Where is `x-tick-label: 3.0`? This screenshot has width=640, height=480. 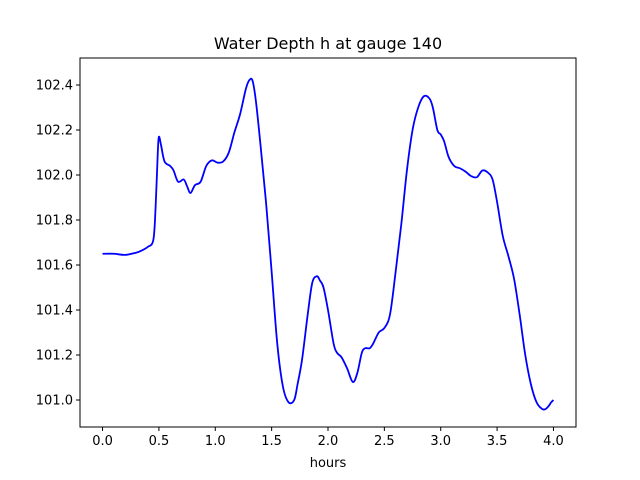 x-tick-label: 3.0 is located at coordinates (440, 441).